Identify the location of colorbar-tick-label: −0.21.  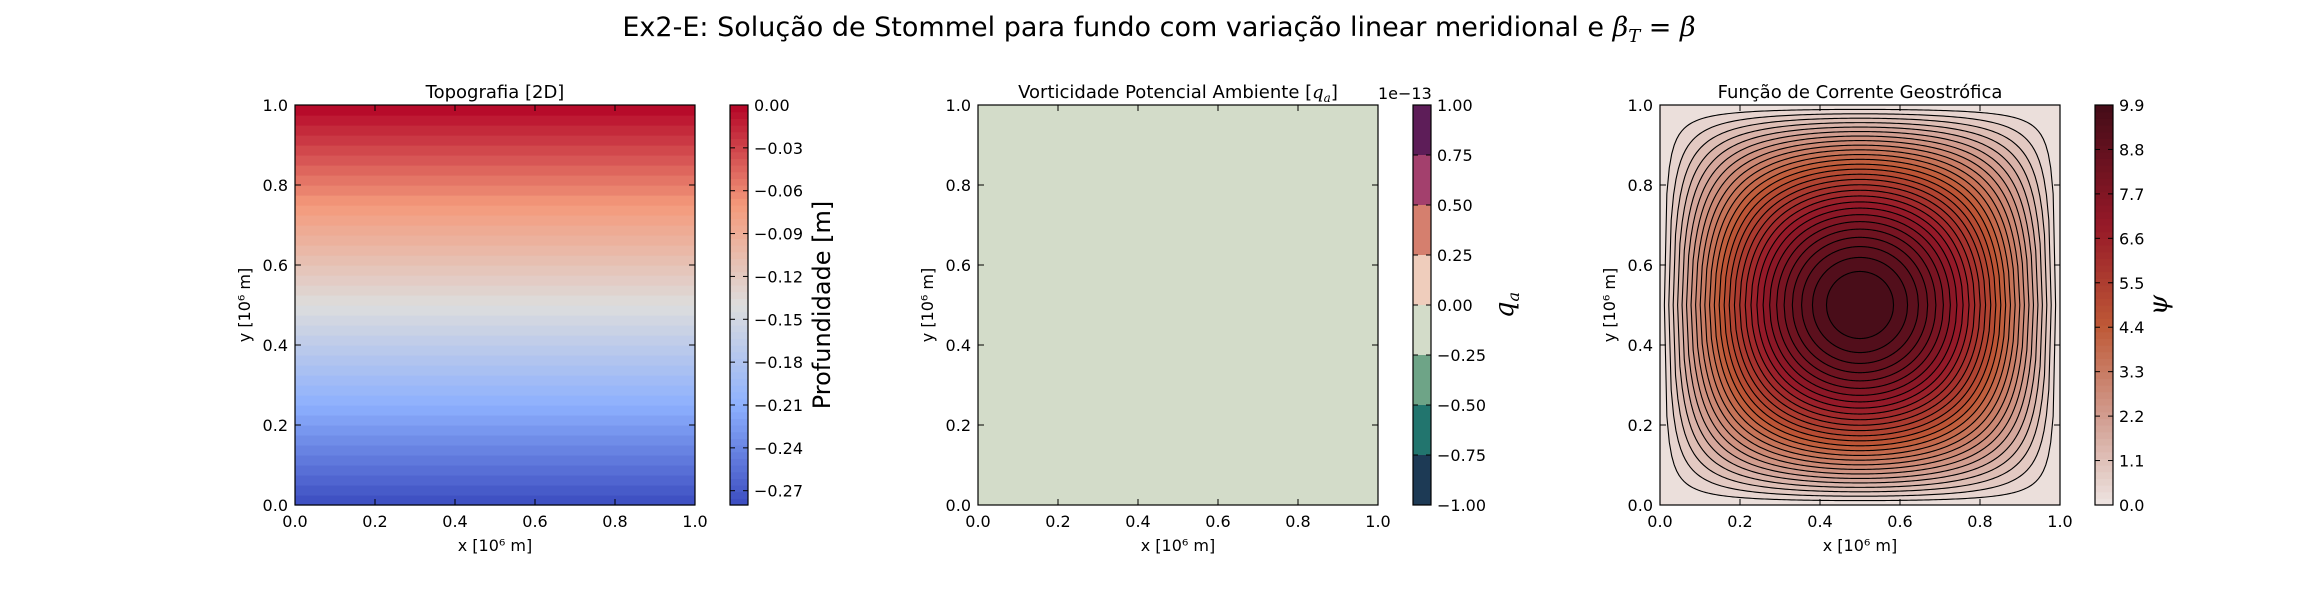
(778, 405).